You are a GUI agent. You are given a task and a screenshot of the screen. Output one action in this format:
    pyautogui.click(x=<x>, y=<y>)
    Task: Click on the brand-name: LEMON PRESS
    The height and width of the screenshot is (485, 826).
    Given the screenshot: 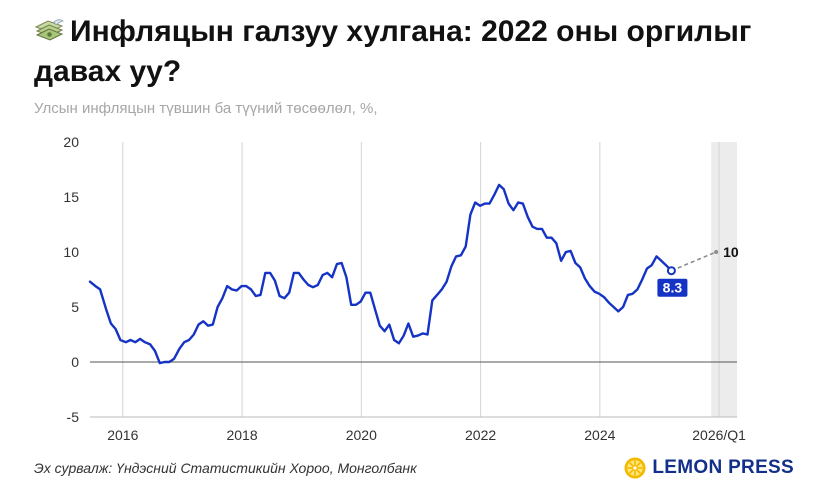 What is the action you would take?
    pyautogui.click(x=723, y=467)
    